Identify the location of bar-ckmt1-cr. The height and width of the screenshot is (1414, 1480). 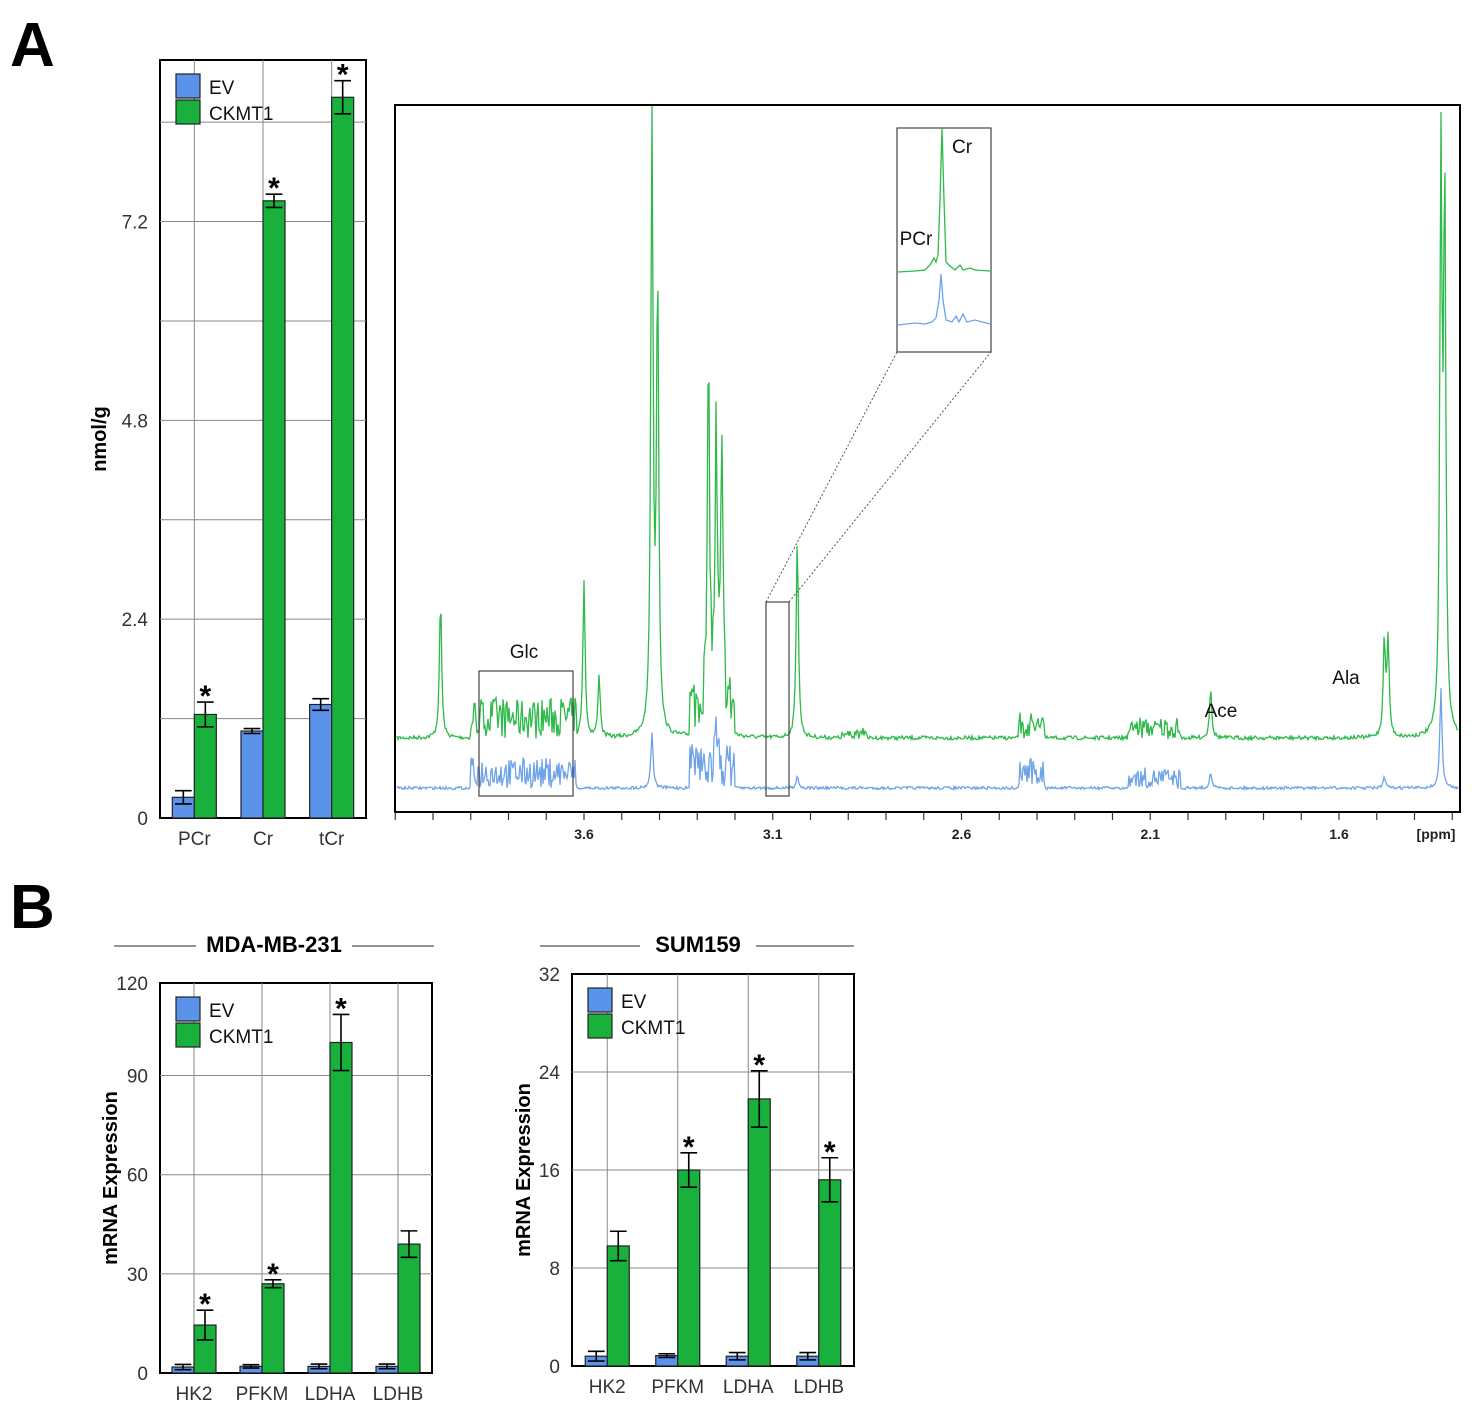
(274, 509).